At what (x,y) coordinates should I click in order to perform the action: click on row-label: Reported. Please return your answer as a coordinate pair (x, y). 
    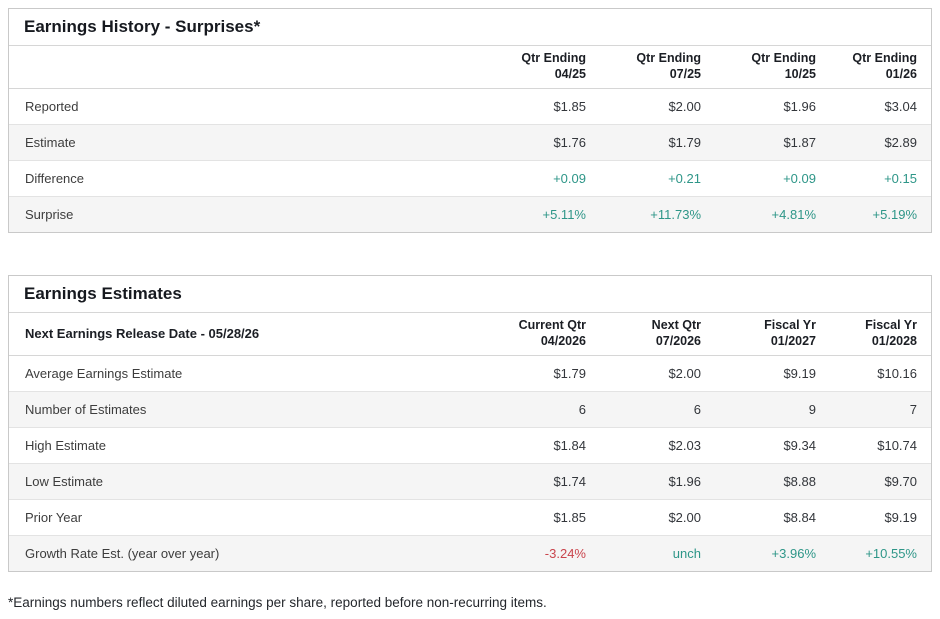
    Looking at the image, I should click on (52, 106).